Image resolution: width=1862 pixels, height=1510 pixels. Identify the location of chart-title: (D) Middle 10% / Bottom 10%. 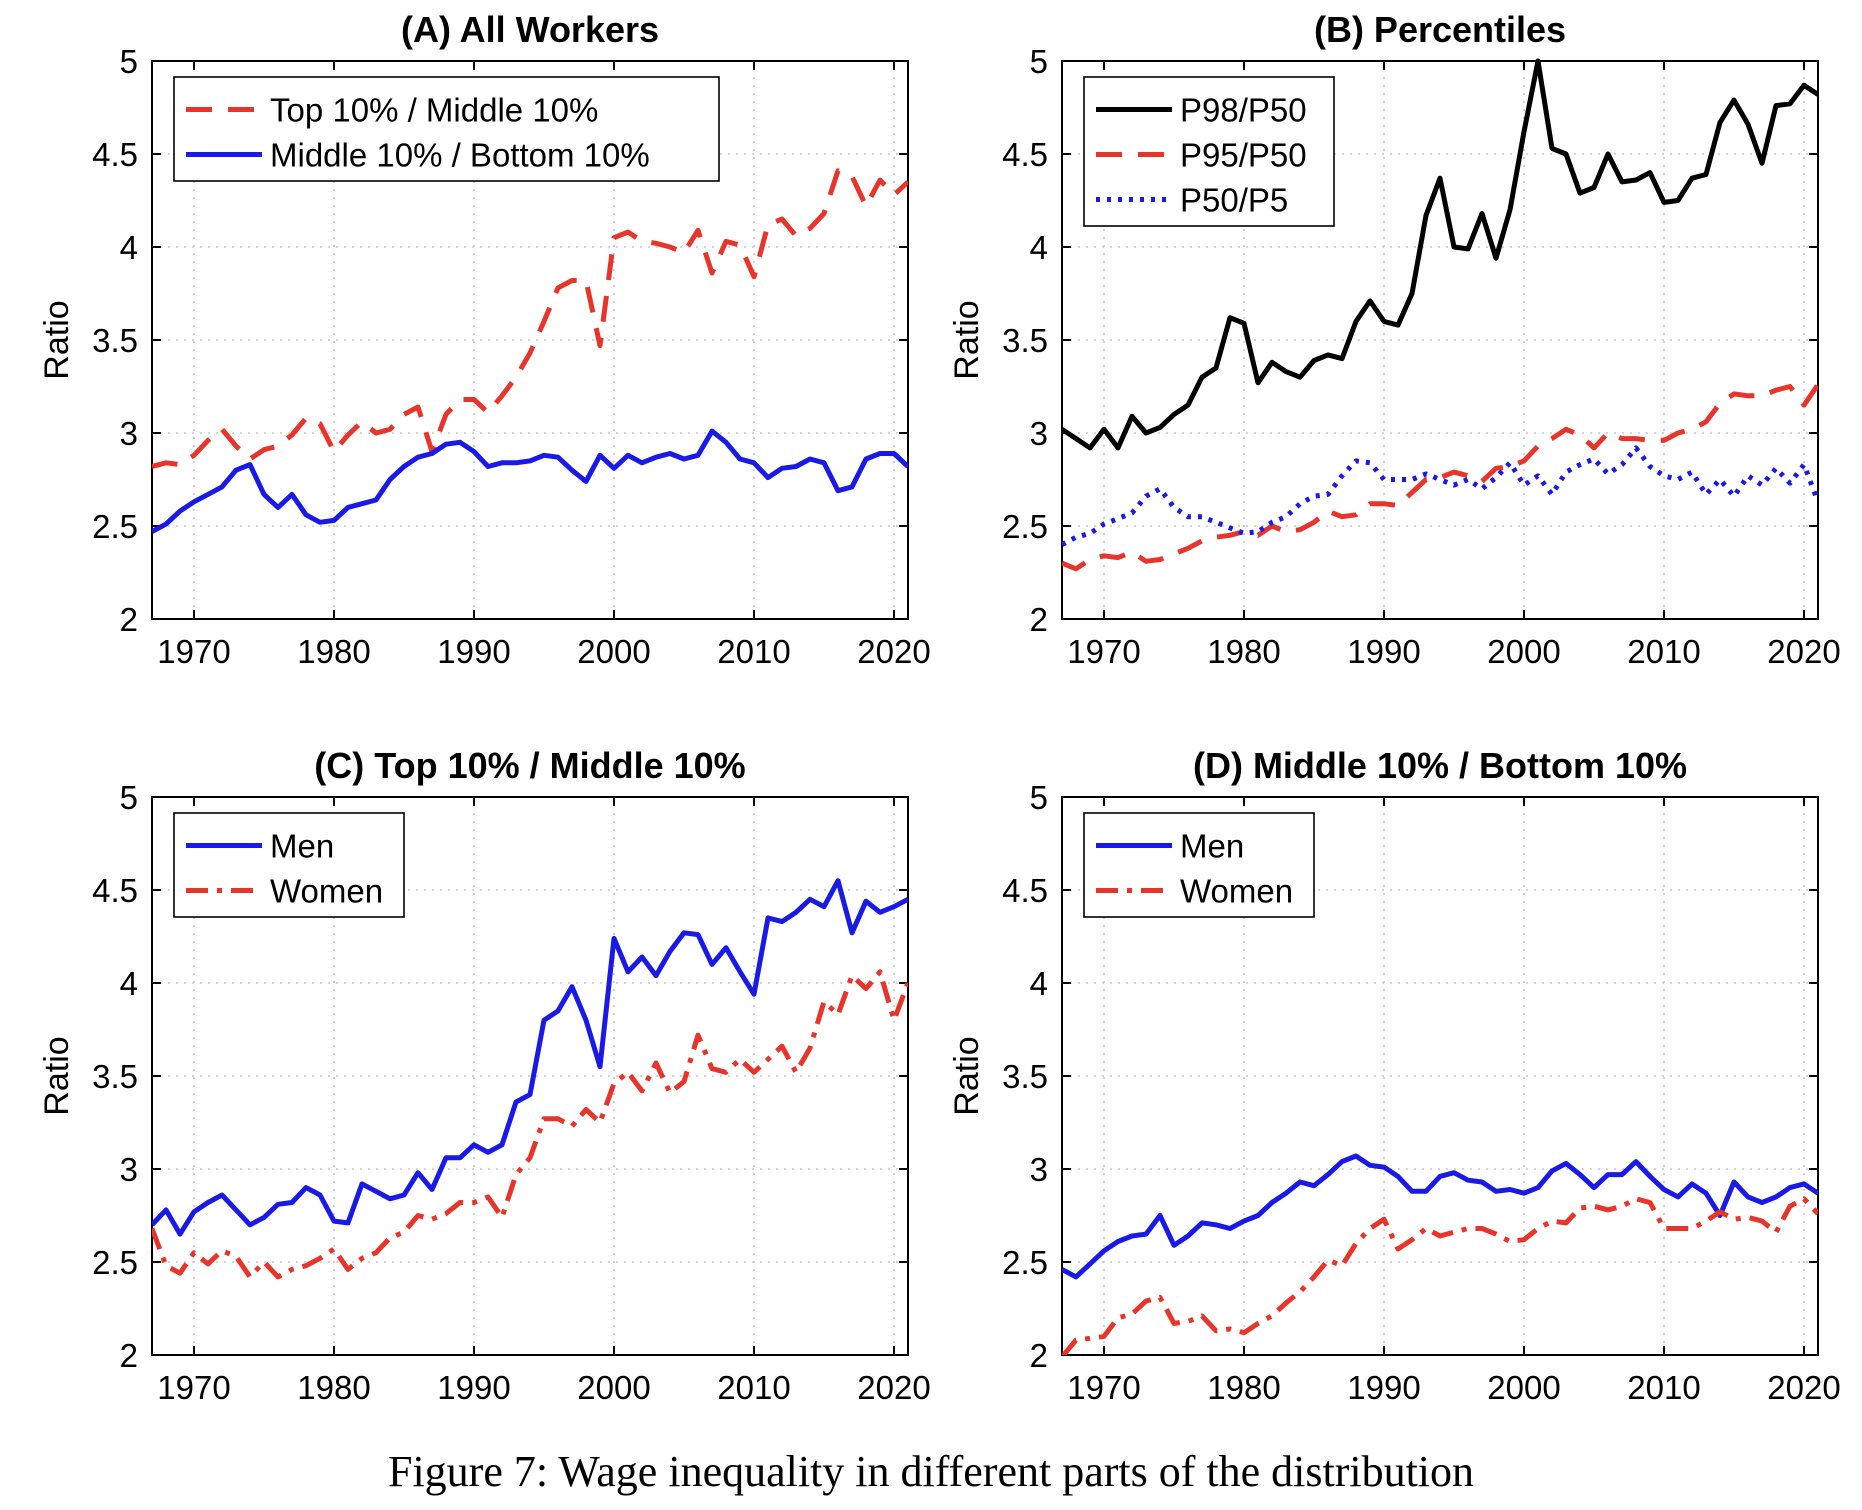
(1440, 765).